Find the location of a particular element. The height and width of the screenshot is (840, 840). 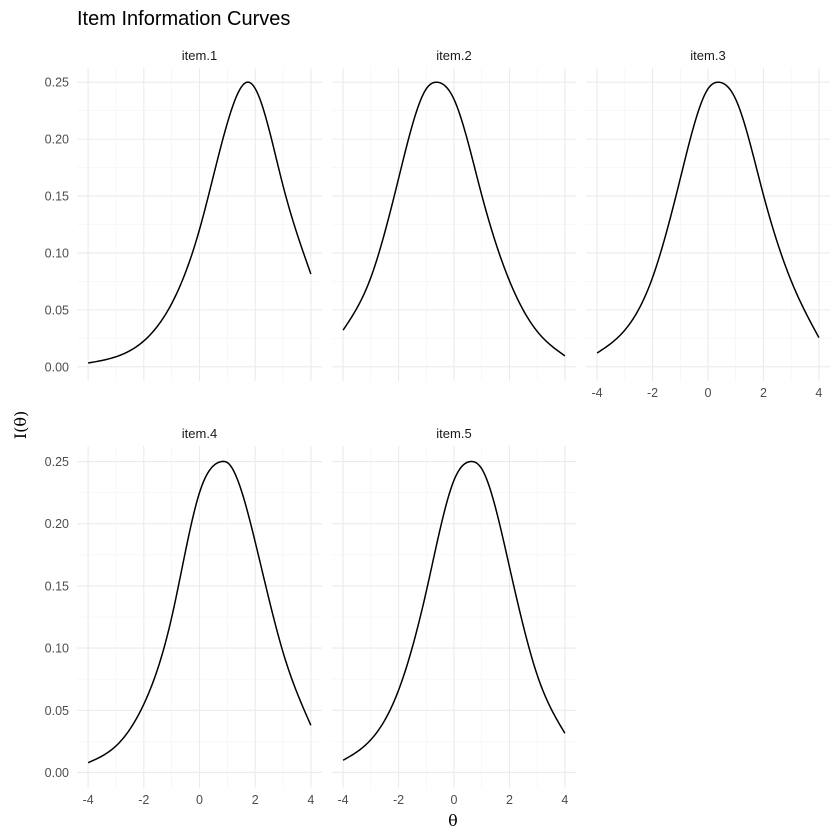

chart-title: Item Information Curves is located at coordinates (183, 19).